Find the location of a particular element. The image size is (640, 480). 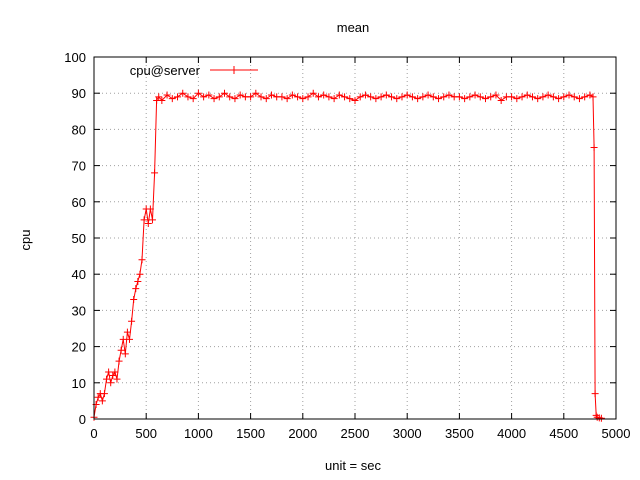

y-tick-label: 30 is located at coordinates (79, 310).